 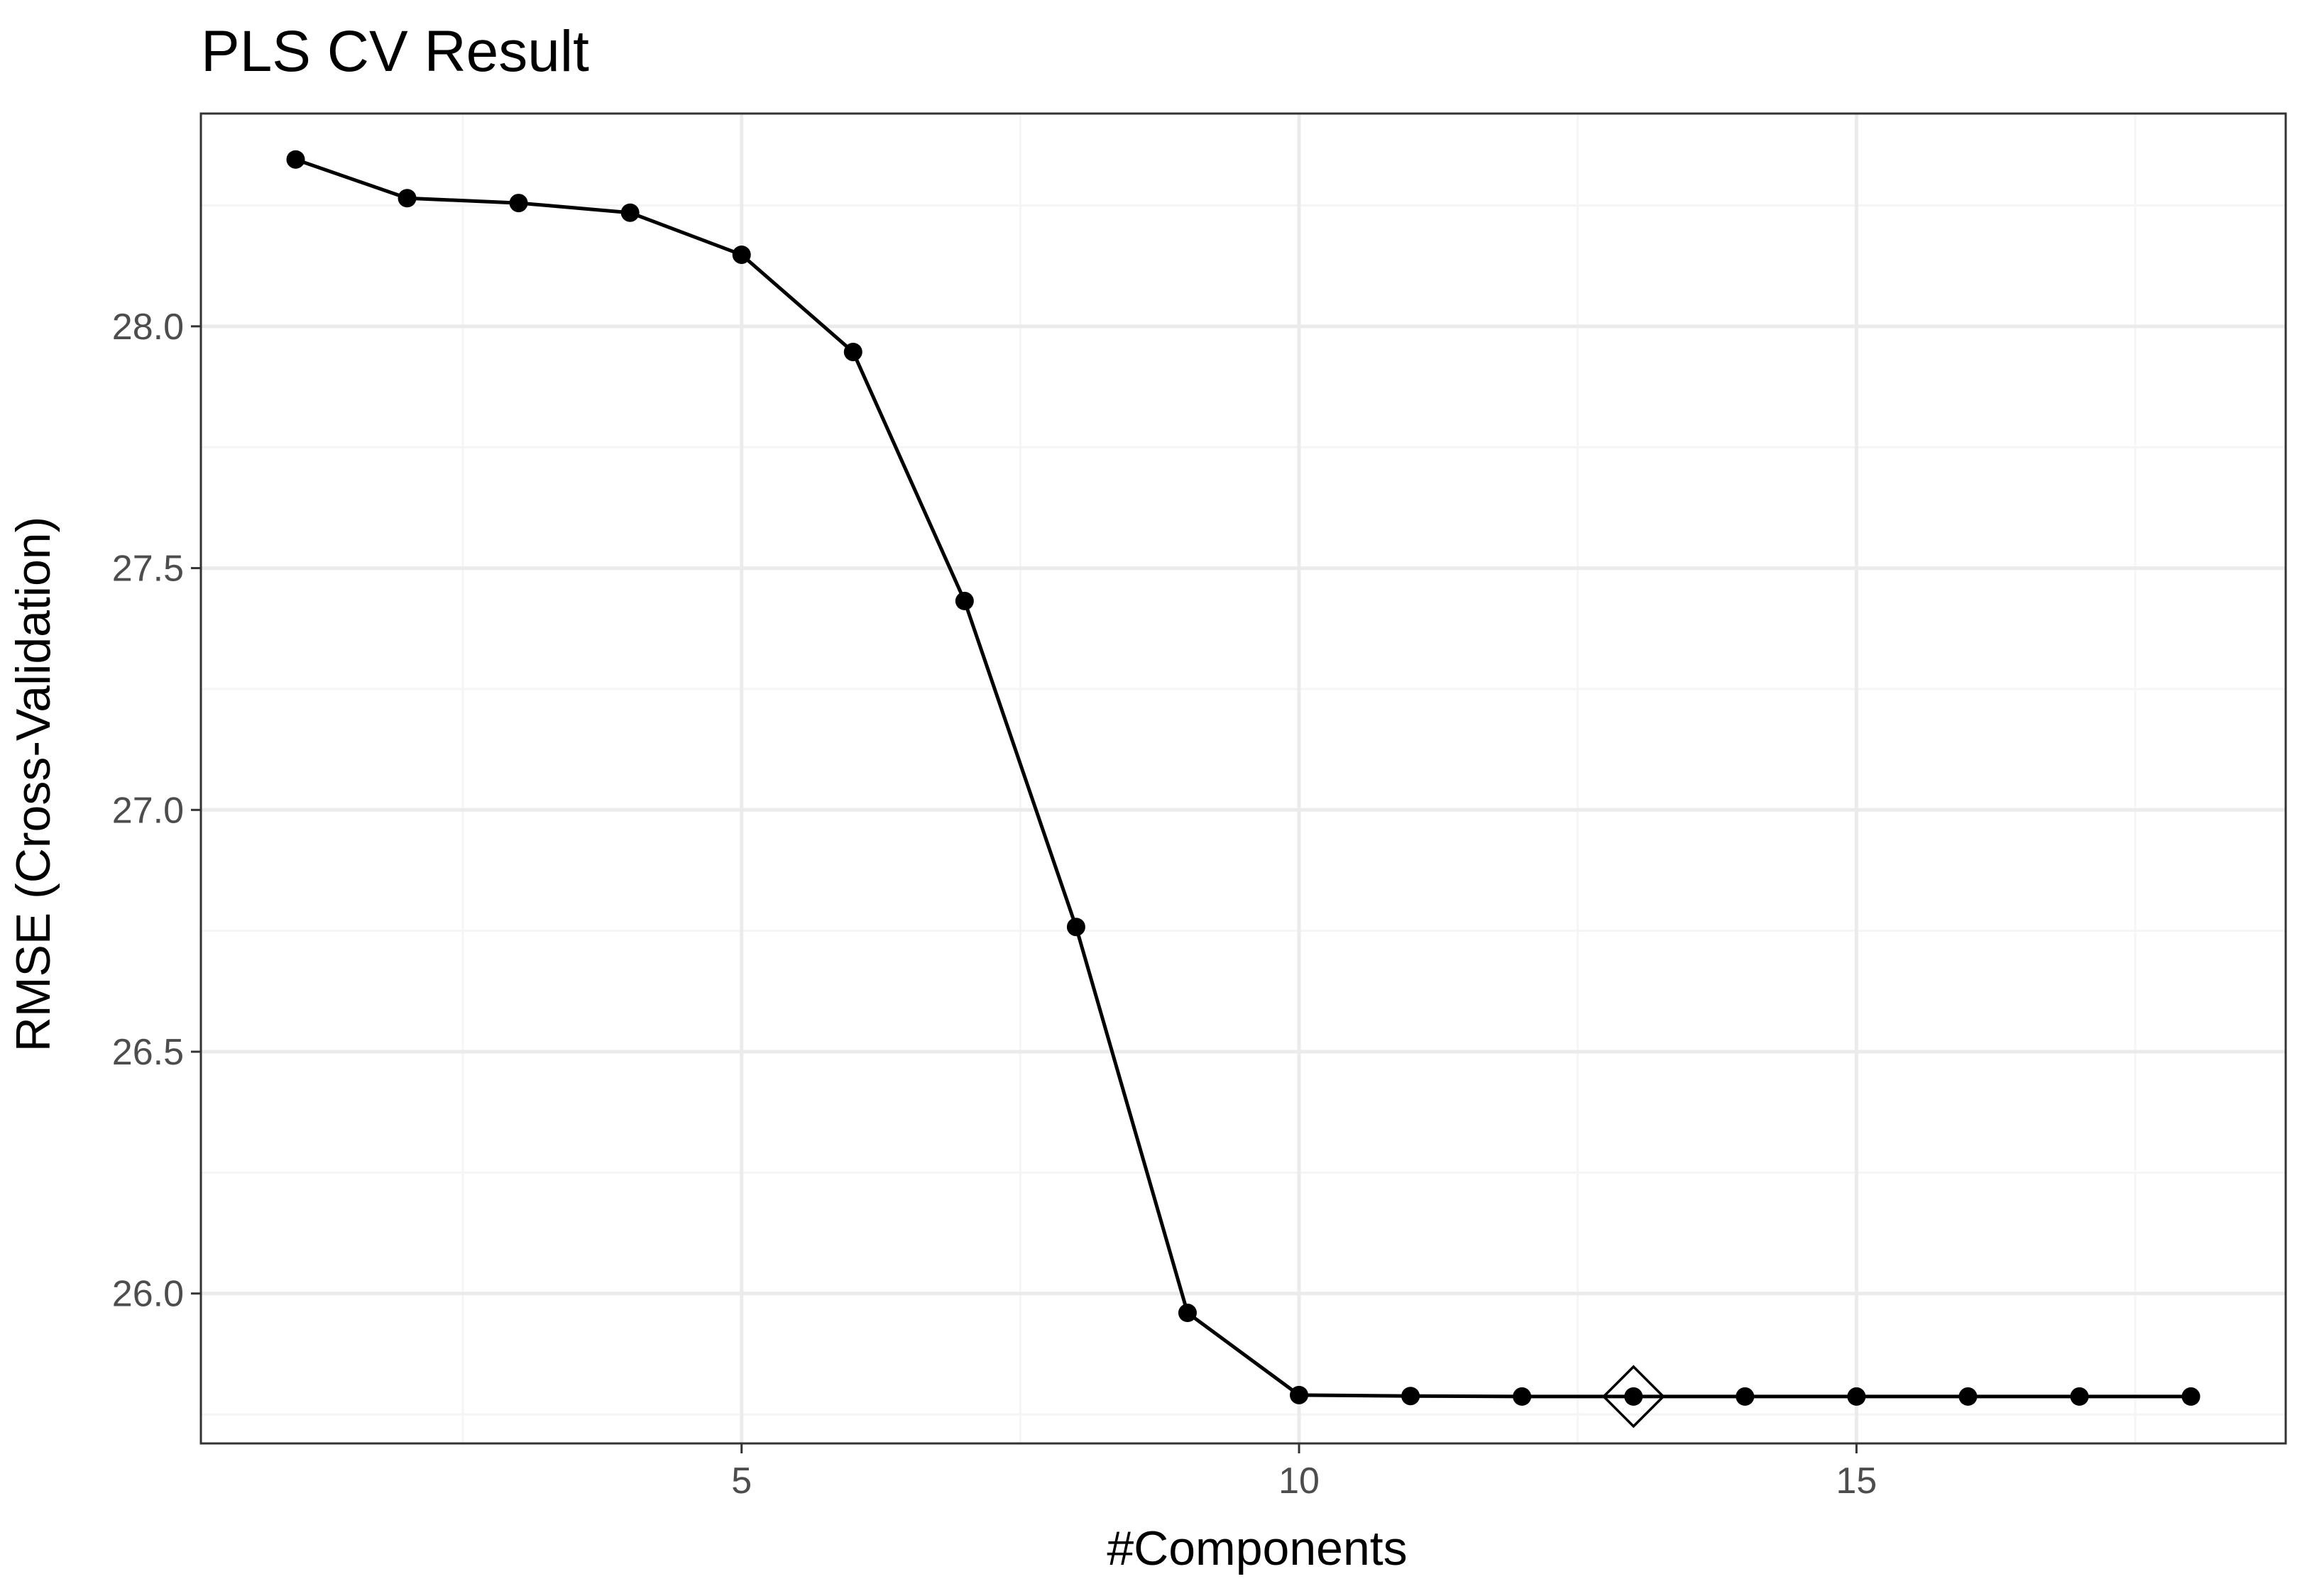 What do you see at coordinates (33, 785) in the screenshot?
I see `y-axis-title: RMSE (Cross-Validation)` at bounding box center [33, 785].